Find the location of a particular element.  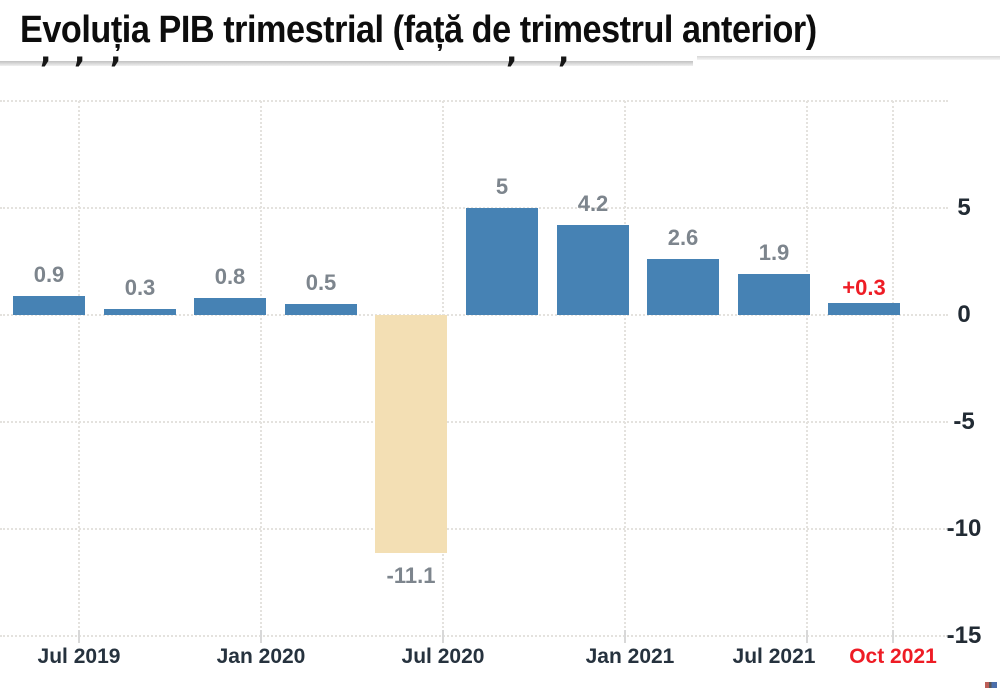

bar-value-label: 5 is located at coordinates (502, 186).